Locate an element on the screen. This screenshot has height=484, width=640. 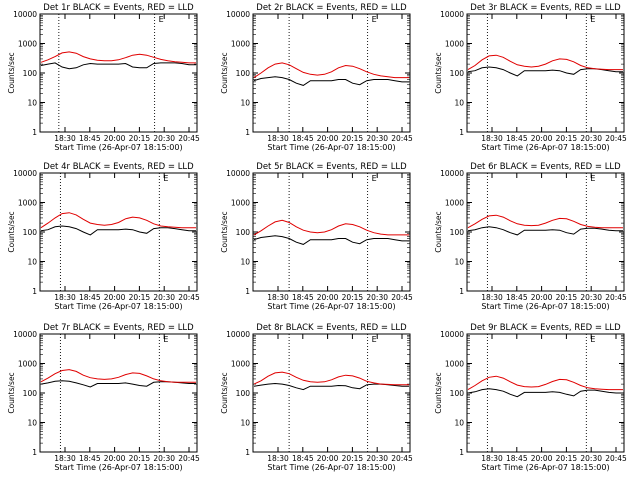
panel-title: Det 7r BLACK = Events, RED = LLD is located at coordinates (118, 328).